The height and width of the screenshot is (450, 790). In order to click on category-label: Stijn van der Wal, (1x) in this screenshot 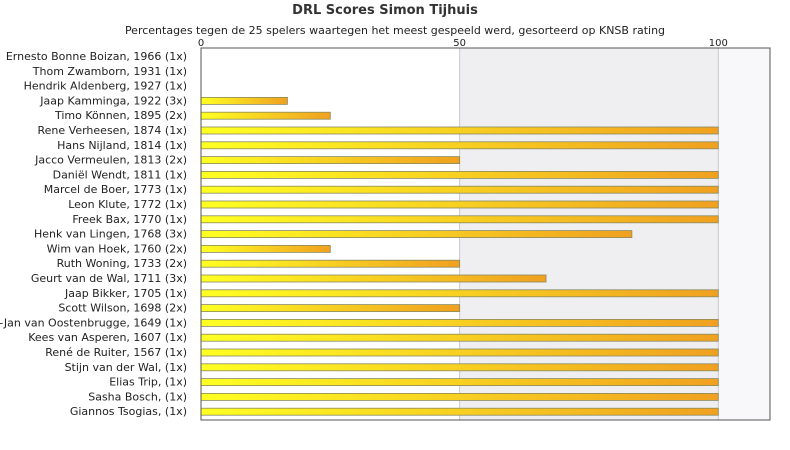, I will do `click(126, 367)`.